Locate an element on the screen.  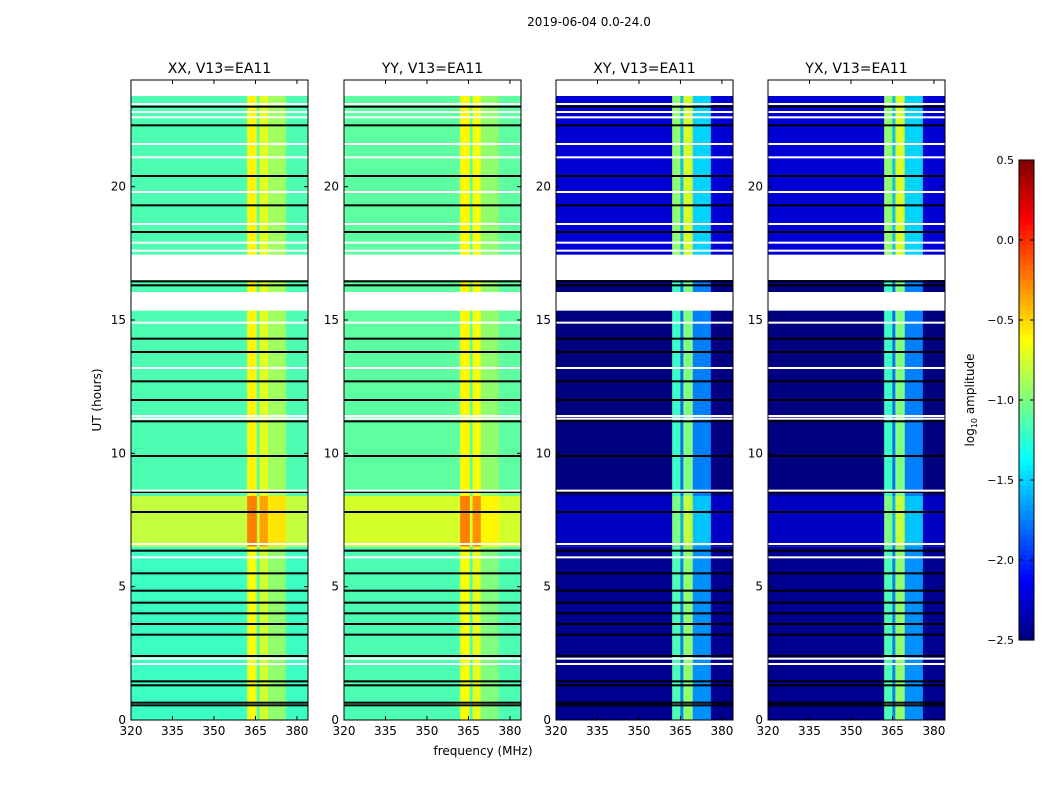
y-axis-label: UT (hours) is located at coordinates (97, 399).